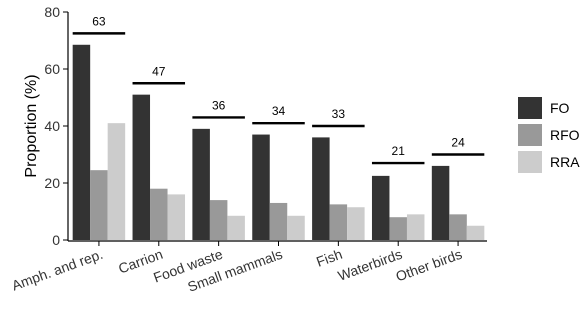  What do you see at coordinates (560, 108) in the screenshot?
I see `legend-label-fo: FO` at bounding box center [560, 108].